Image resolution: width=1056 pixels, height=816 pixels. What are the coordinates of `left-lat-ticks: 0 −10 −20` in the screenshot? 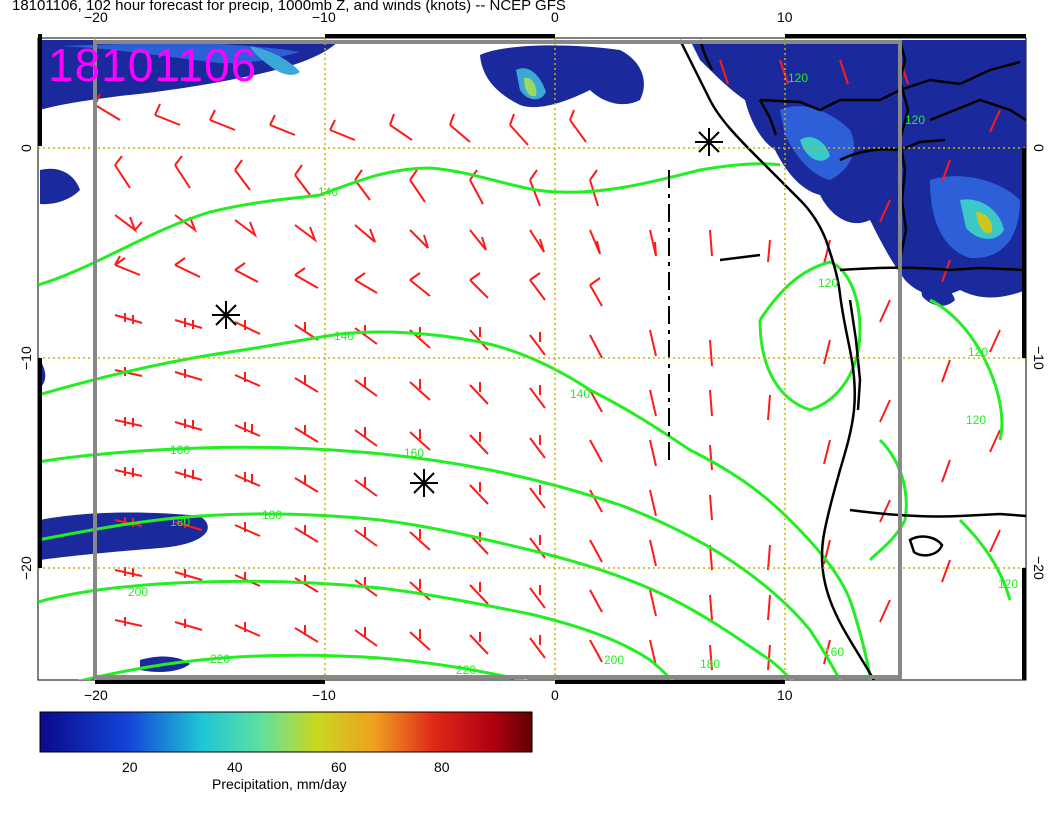 It's located at (26, 362).